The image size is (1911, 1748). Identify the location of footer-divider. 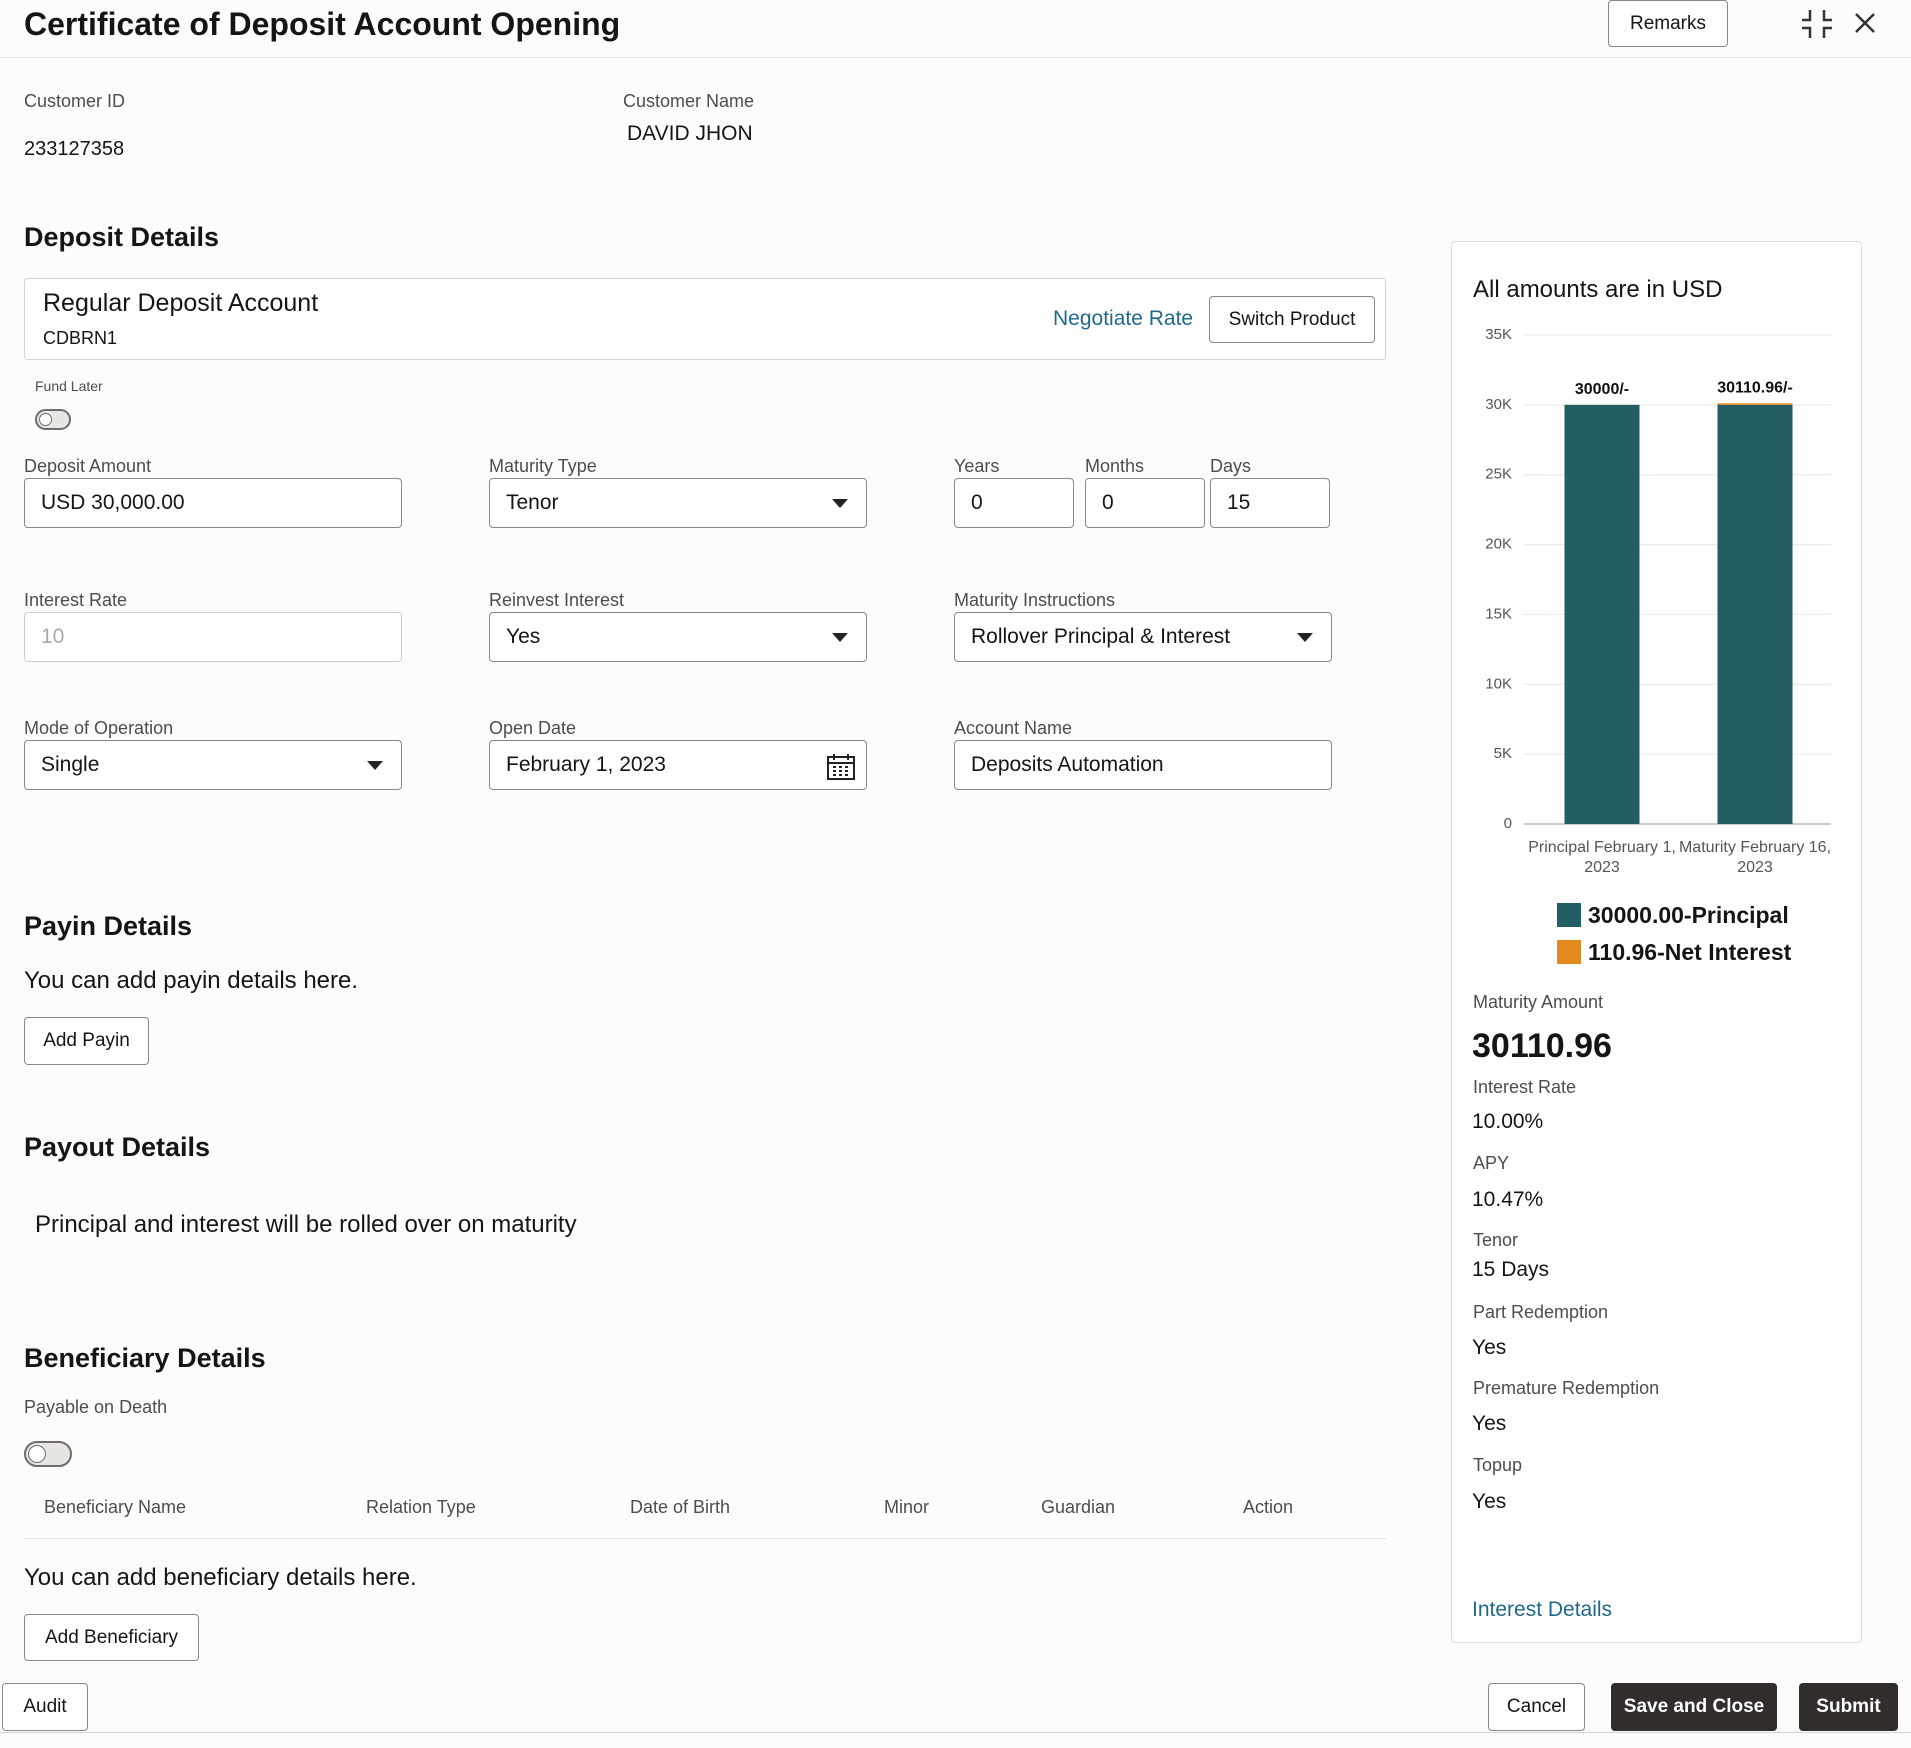
(955, 1732).